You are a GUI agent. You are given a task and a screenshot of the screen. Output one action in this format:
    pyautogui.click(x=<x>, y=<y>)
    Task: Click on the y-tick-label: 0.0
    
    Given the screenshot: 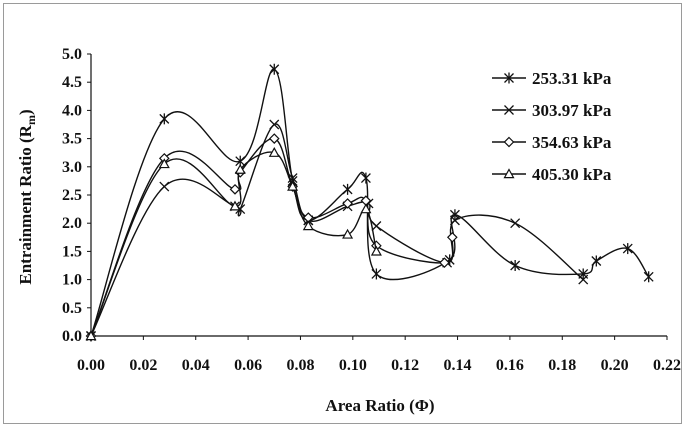 What is the action you would take?
    pyautogui.click(x=72, y=336)
    